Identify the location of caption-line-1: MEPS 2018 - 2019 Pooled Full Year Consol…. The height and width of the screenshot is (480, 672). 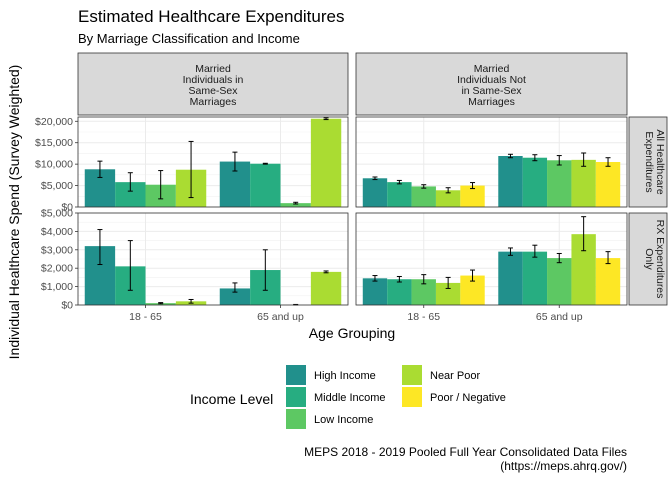
(465, 452).